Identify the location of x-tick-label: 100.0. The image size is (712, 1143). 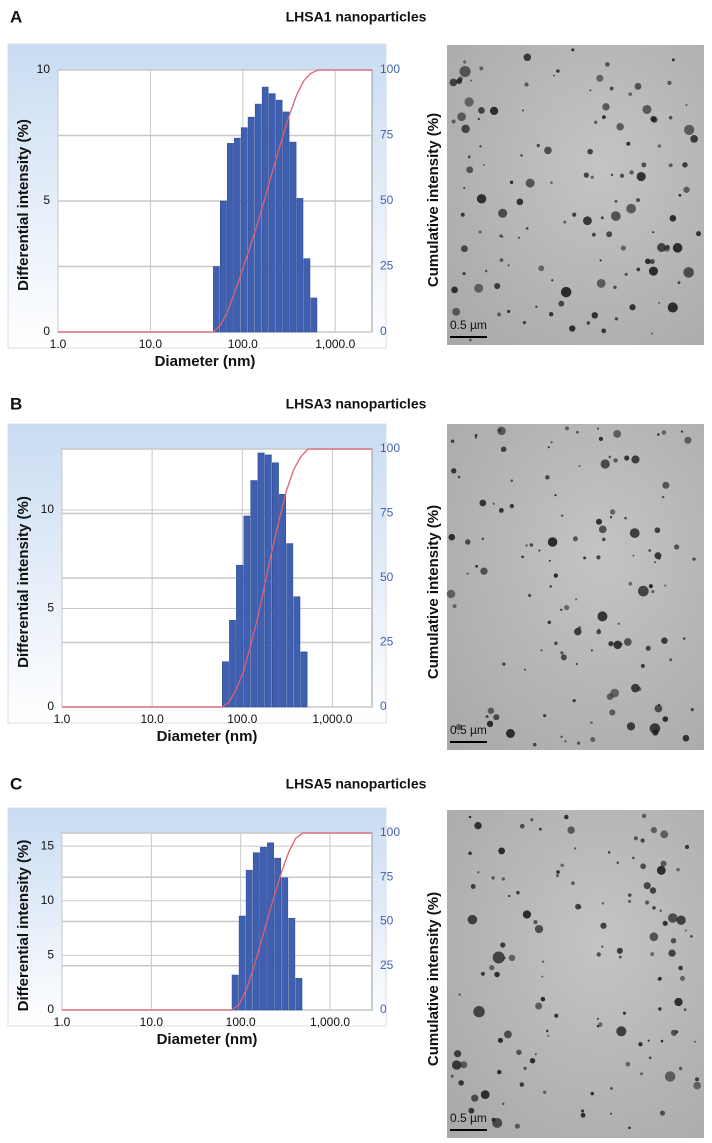
(242, 719).